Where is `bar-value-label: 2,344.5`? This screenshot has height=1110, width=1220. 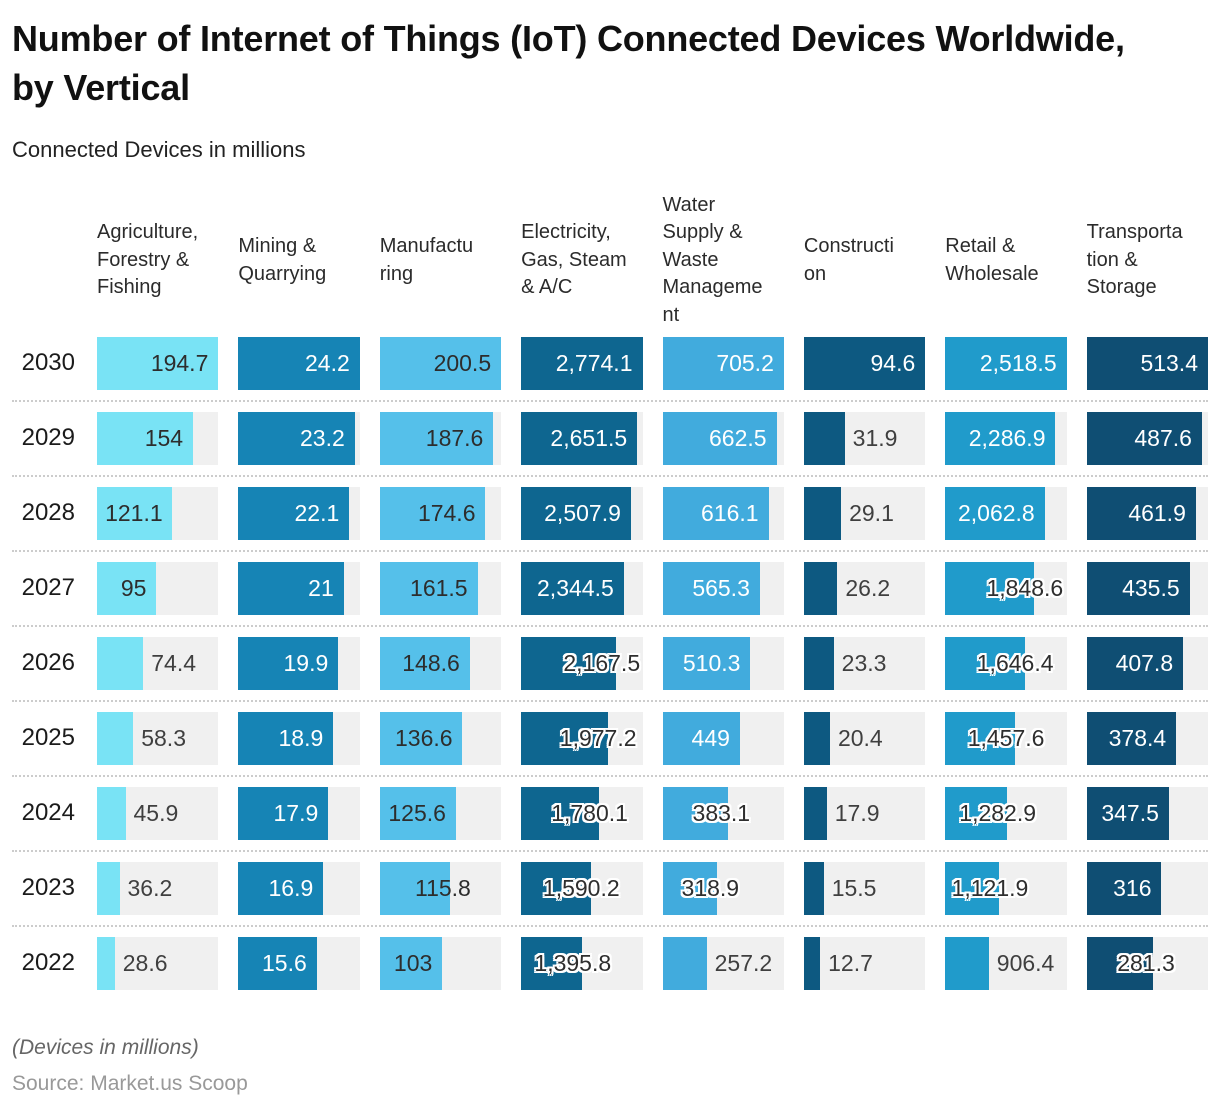 bar-value-label: 2,344.5 is located at coordinates (575, 587).